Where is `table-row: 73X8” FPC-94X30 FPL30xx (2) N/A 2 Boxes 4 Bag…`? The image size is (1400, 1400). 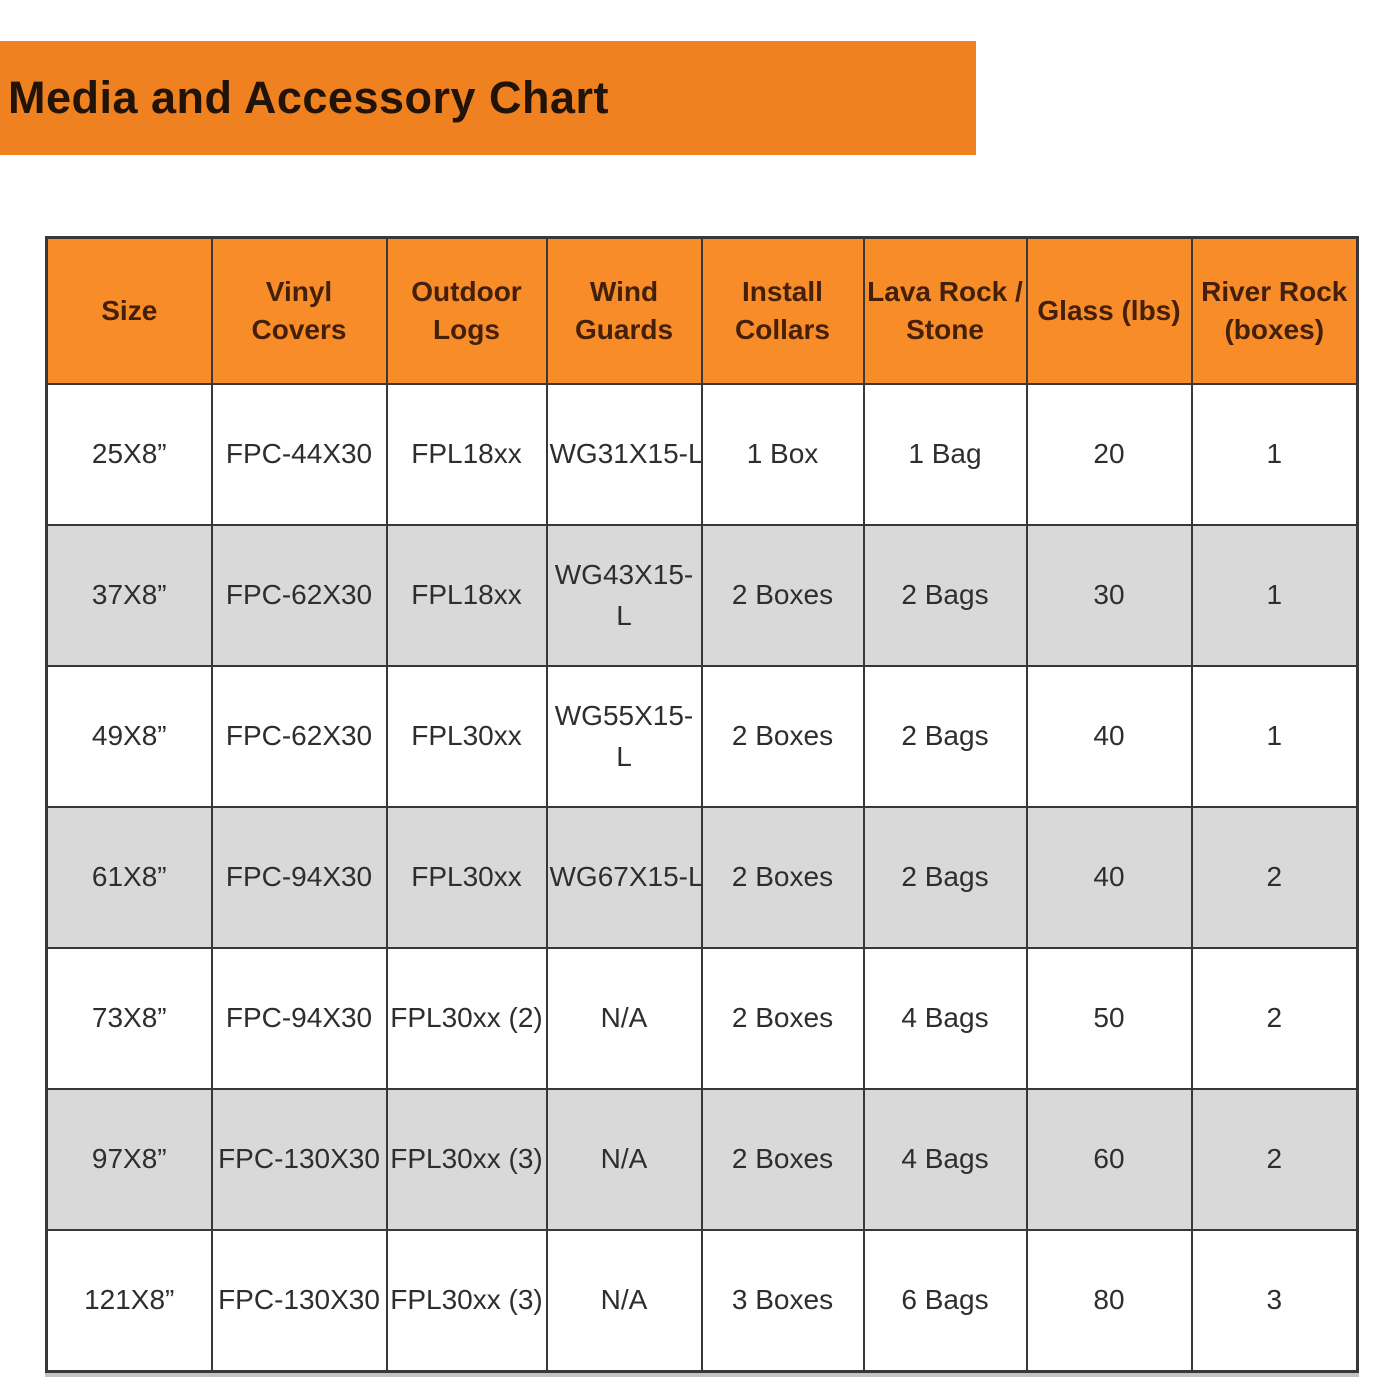
table-row: 73X8” FPC-94X30 FPL30xx (2) N/A 2 Boxes 4 Bag… is located at coordinates (702, 1018).